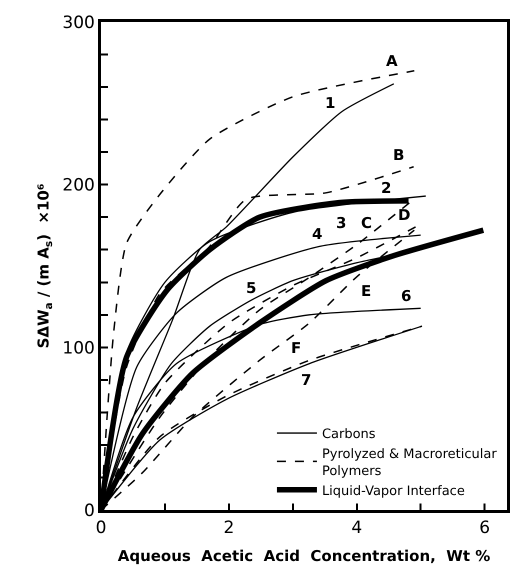  Describe the element at coordinates (366, 223) in the screenshot. I see `annotation: C` at that location.